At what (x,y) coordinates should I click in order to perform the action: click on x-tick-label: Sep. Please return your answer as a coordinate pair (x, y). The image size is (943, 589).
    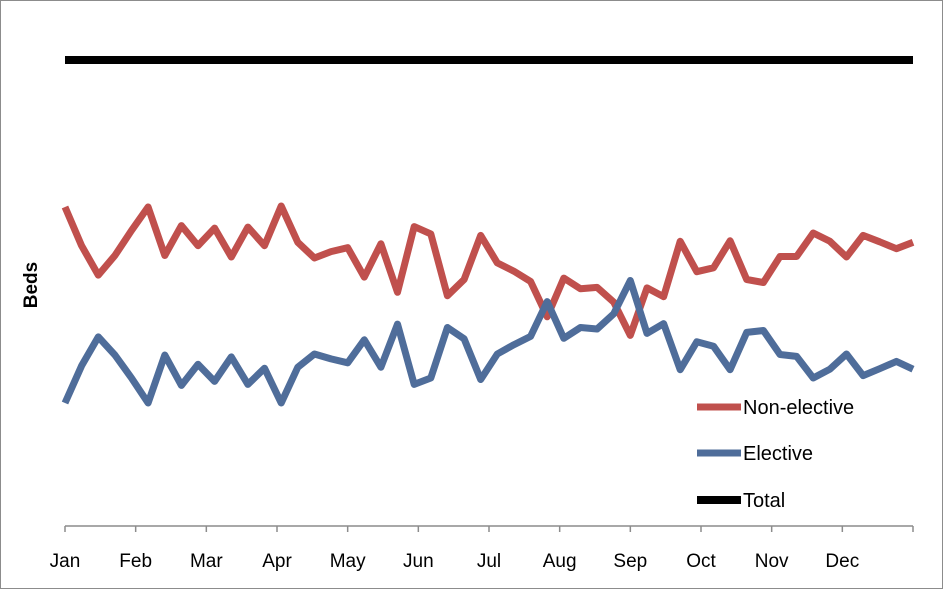
    Looking at the image, I should click on (630, 561).